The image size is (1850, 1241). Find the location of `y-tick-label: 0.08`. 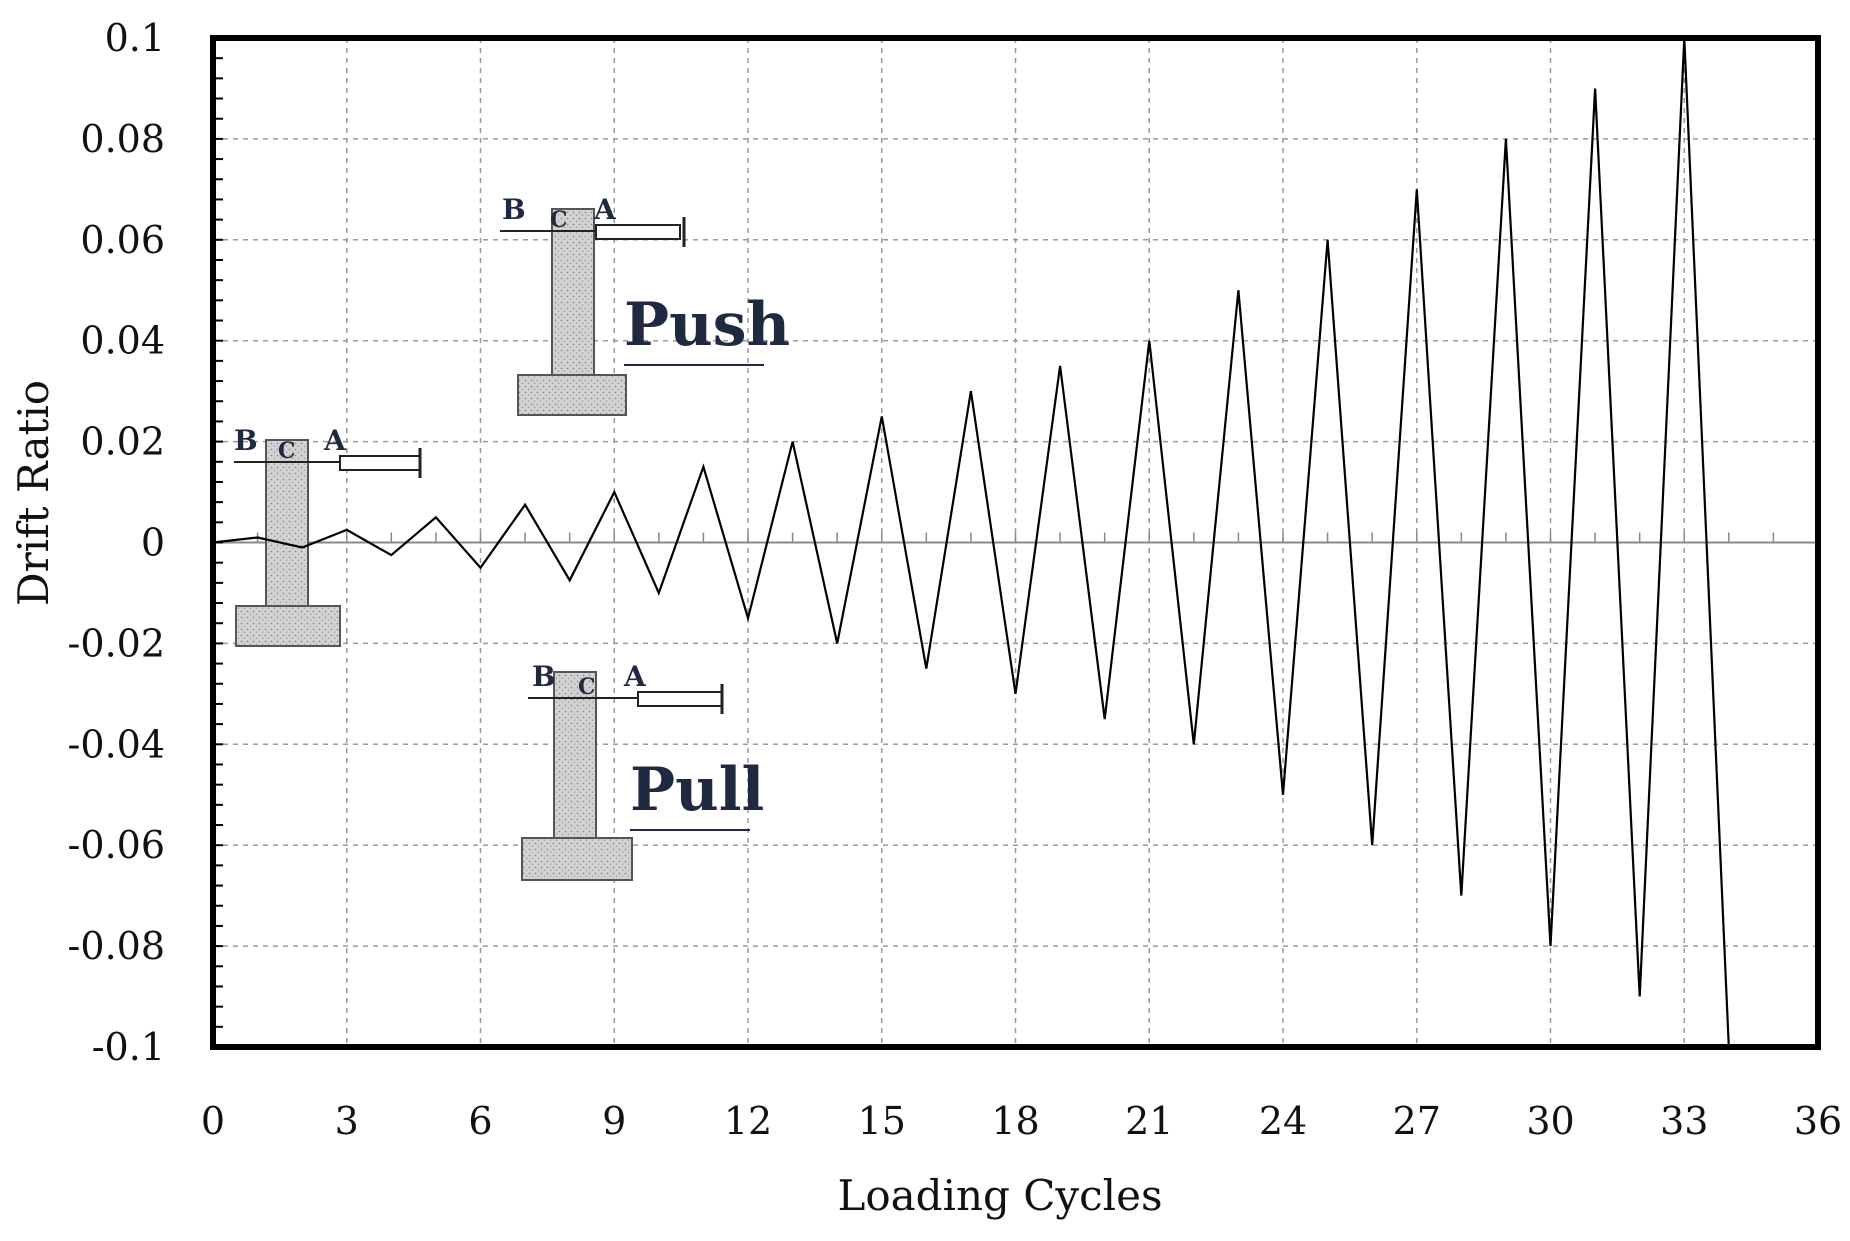

y-tick-label: 0.08 is located at coordinates (122, 139).